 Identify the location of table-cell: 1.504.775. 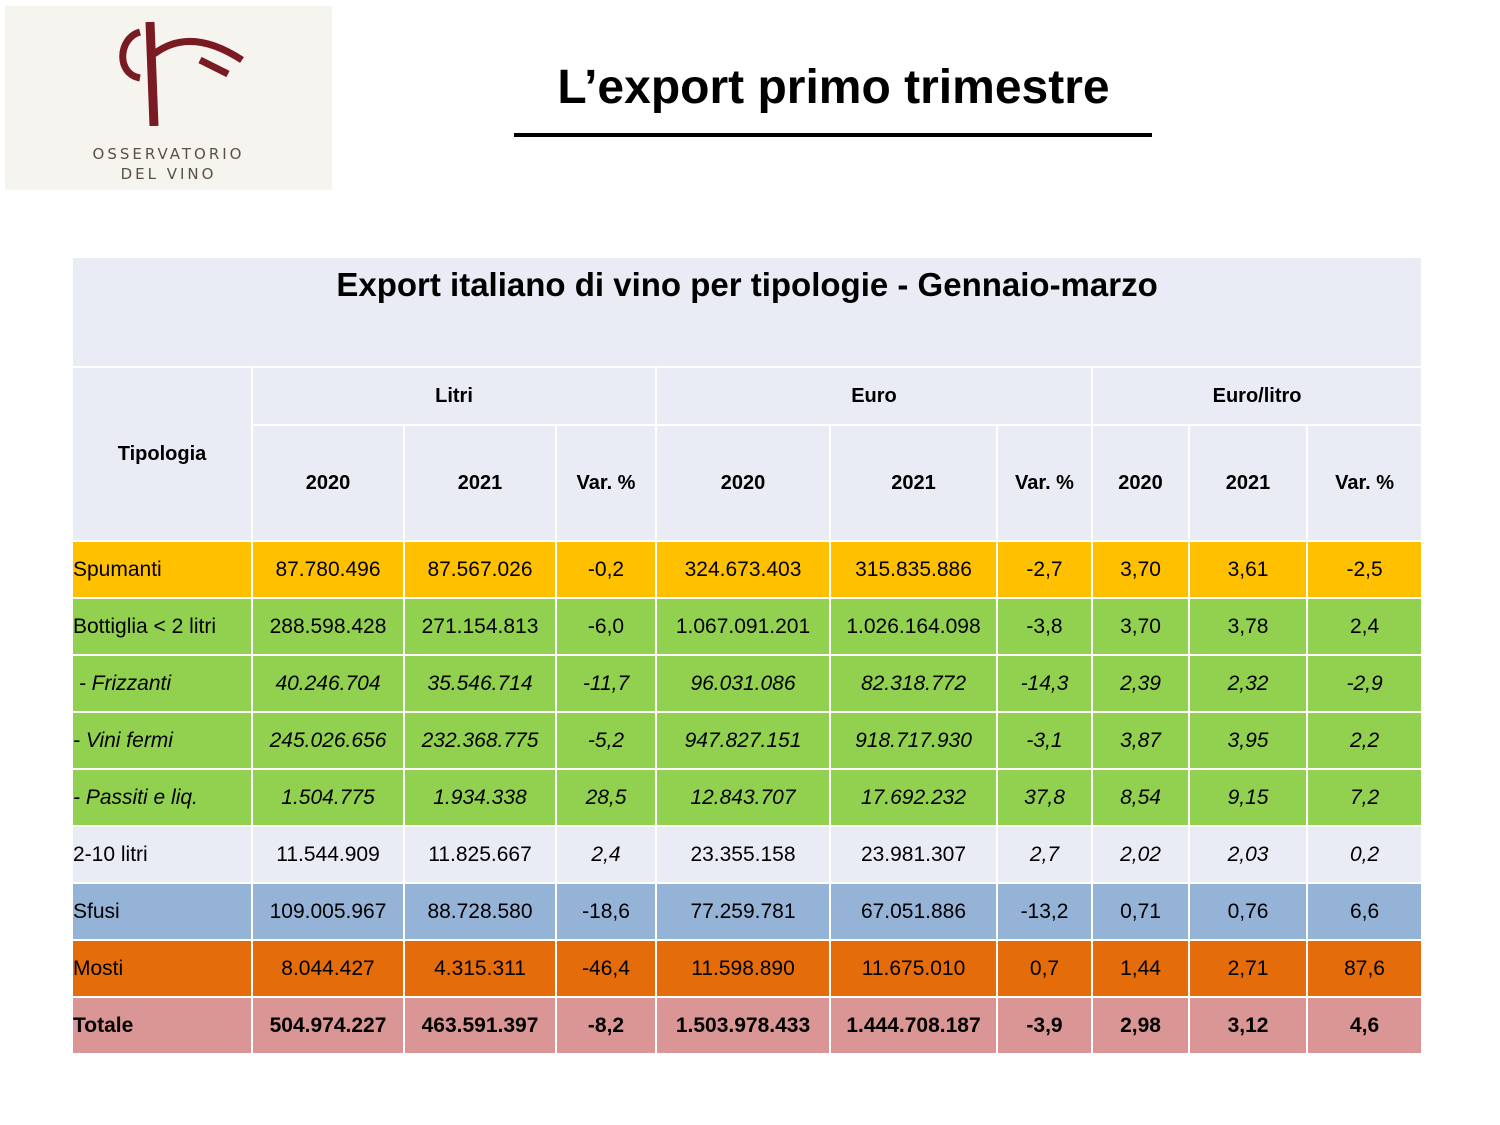
(328, 797).